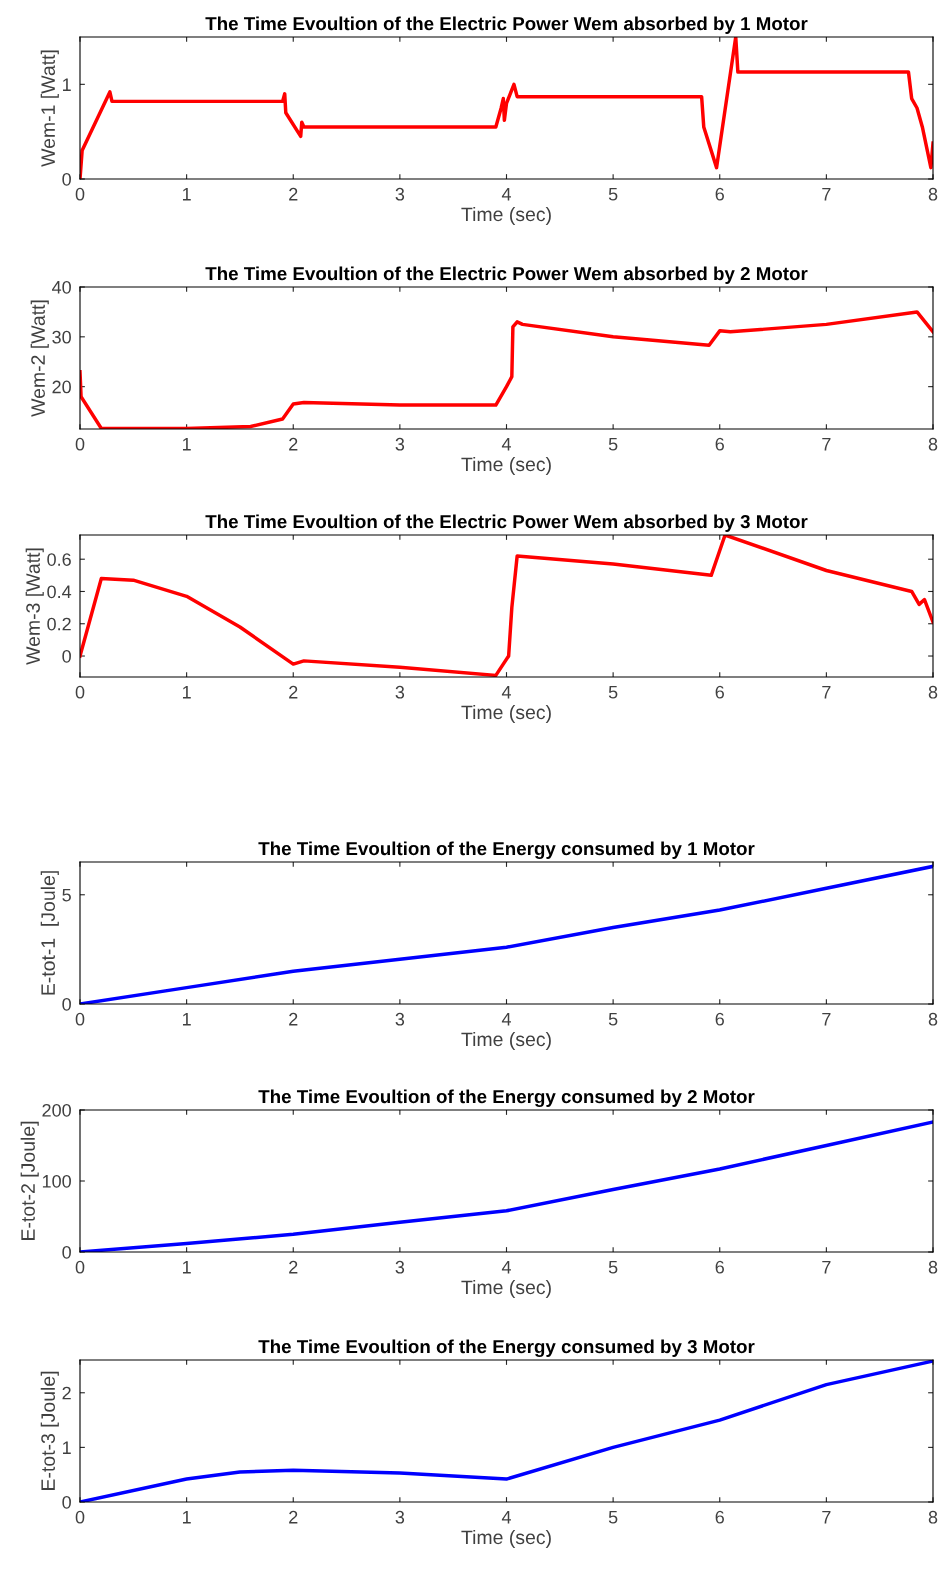 The height and width of the screenshot is (1577, 949). I want to click on y-tick-label: 0.4, so click(59, 592).